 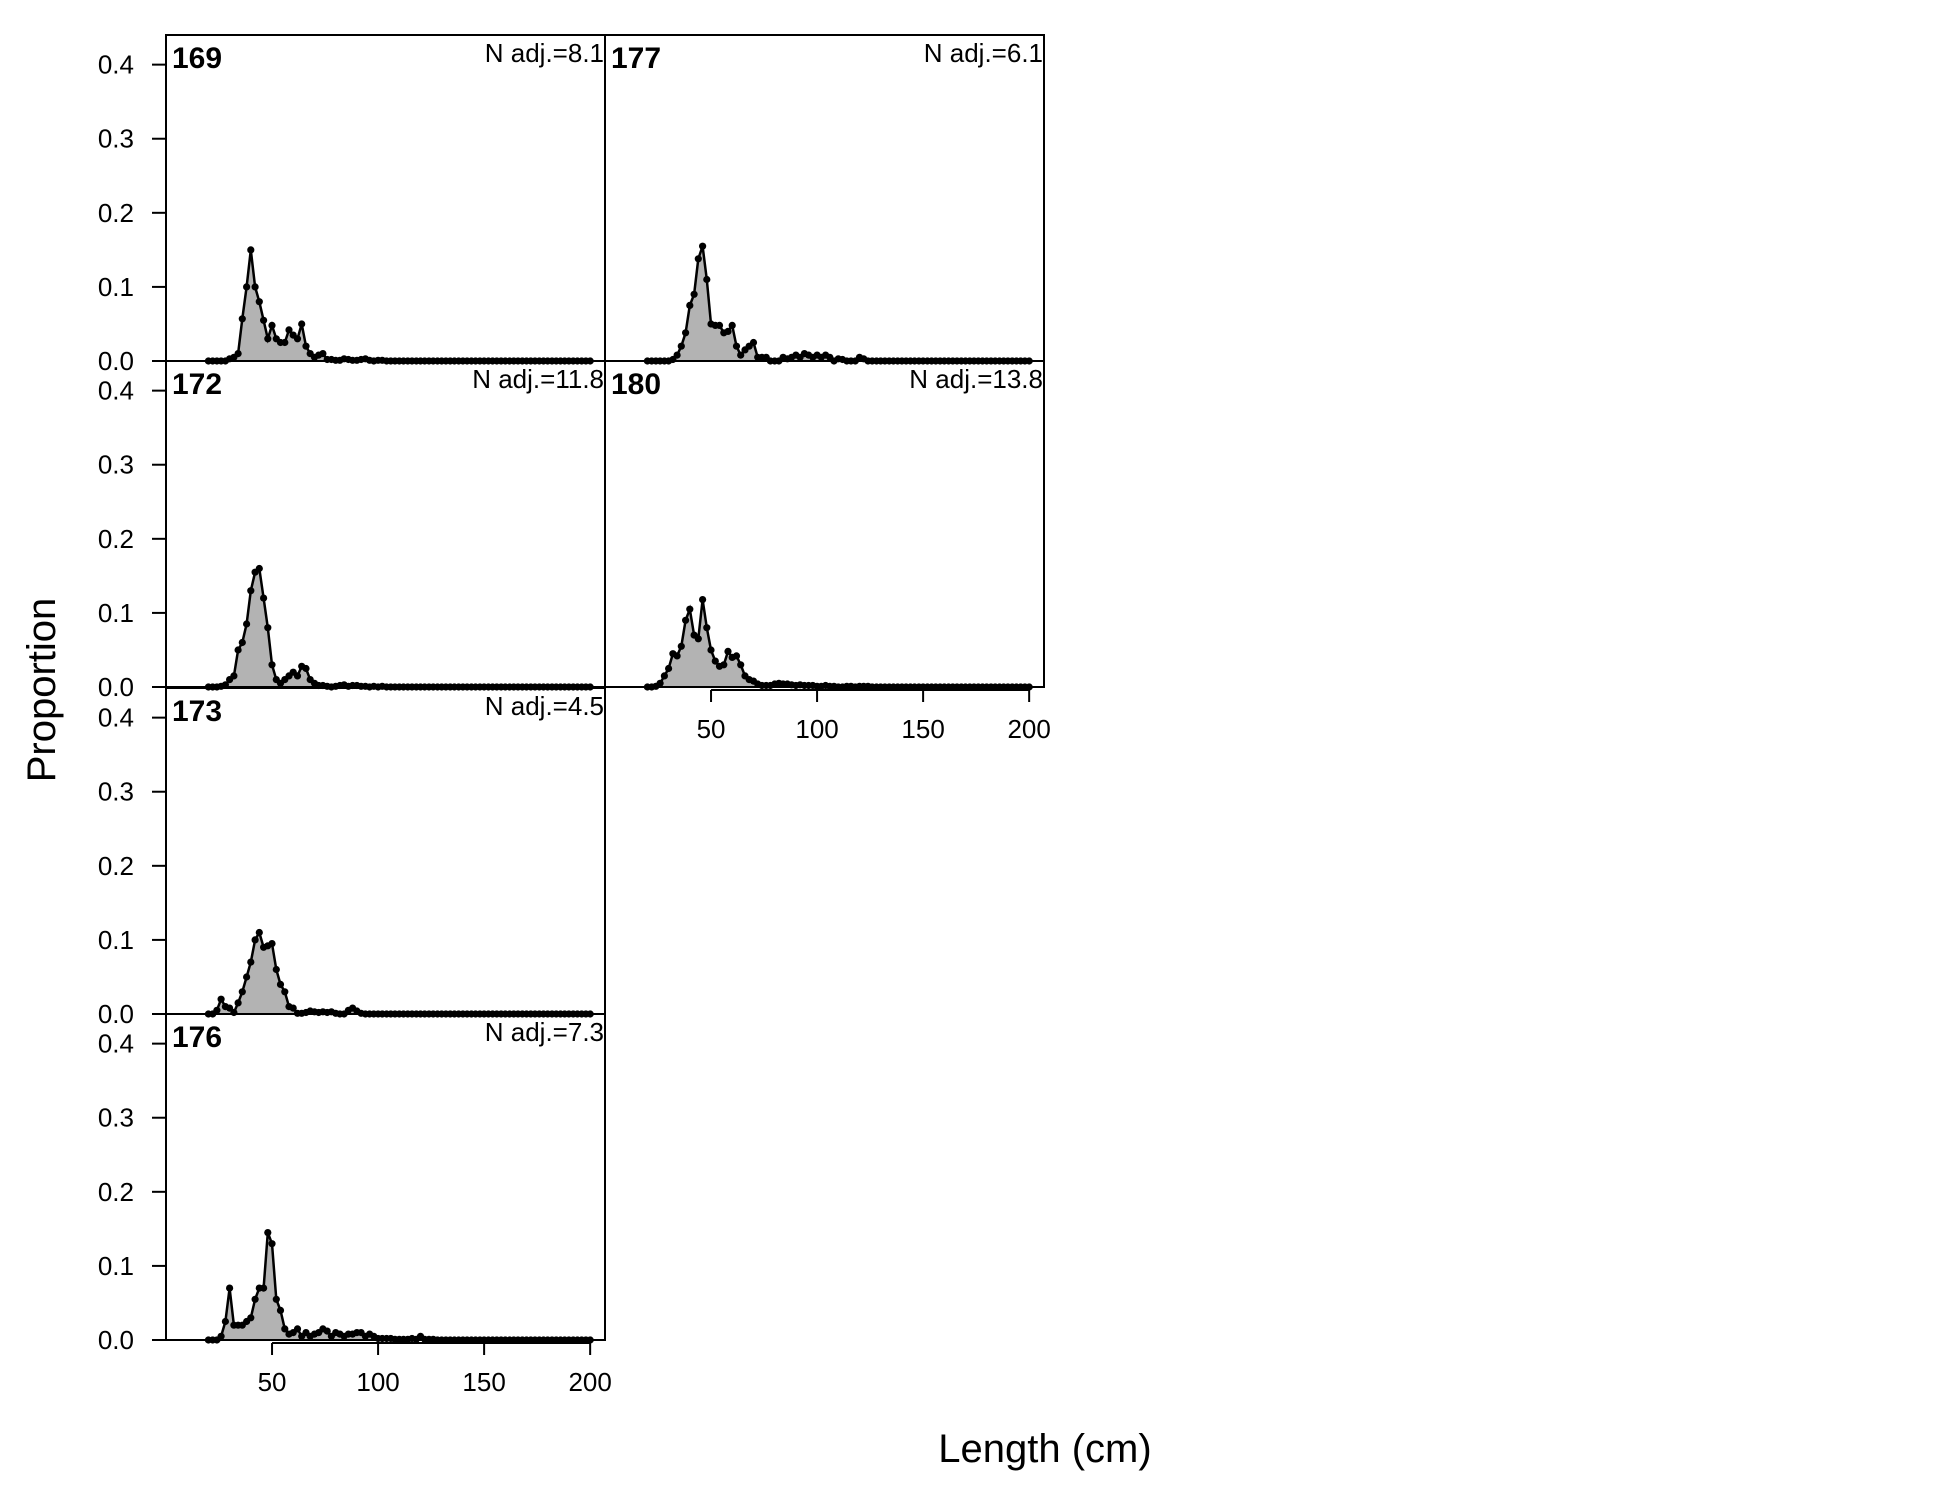 I want to click on y-axis-title: Proportion, so click(x=42, y=690).